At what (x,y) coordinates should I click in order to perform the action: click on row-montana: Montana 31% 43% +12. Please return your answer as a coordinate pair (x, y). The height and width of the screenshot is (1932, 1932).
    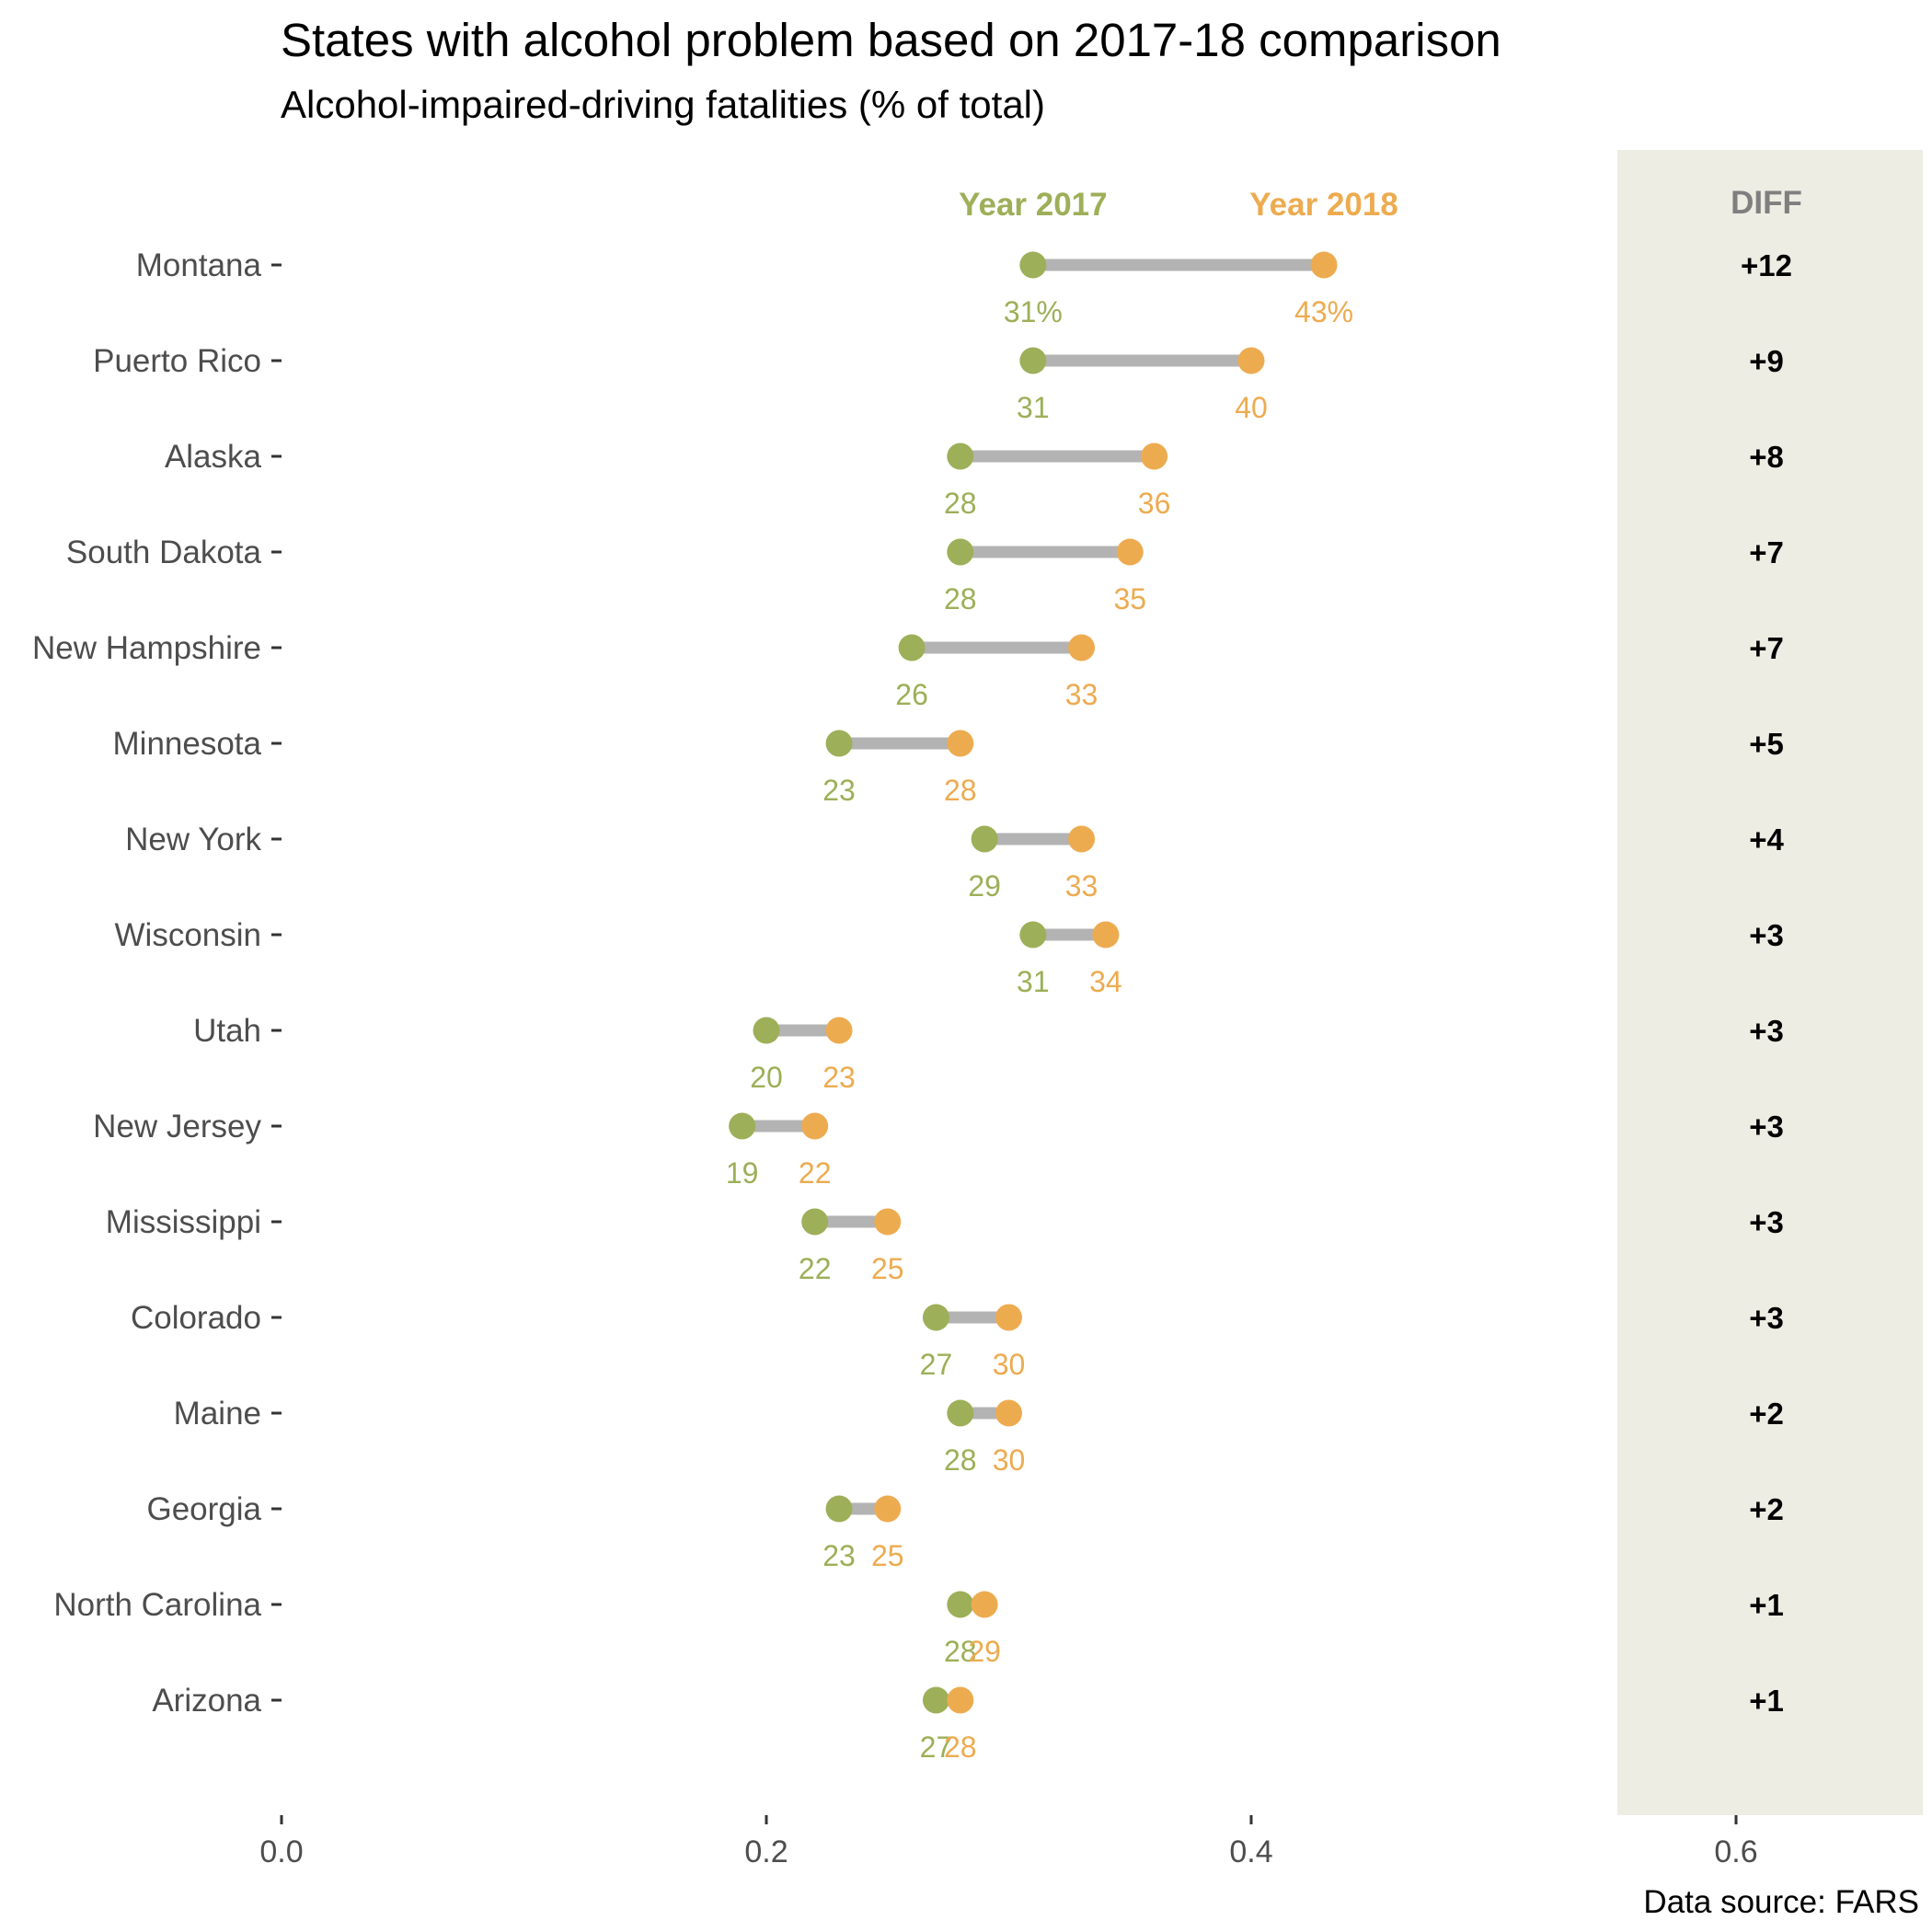
    Looking at the image, I should click on (964, 287).